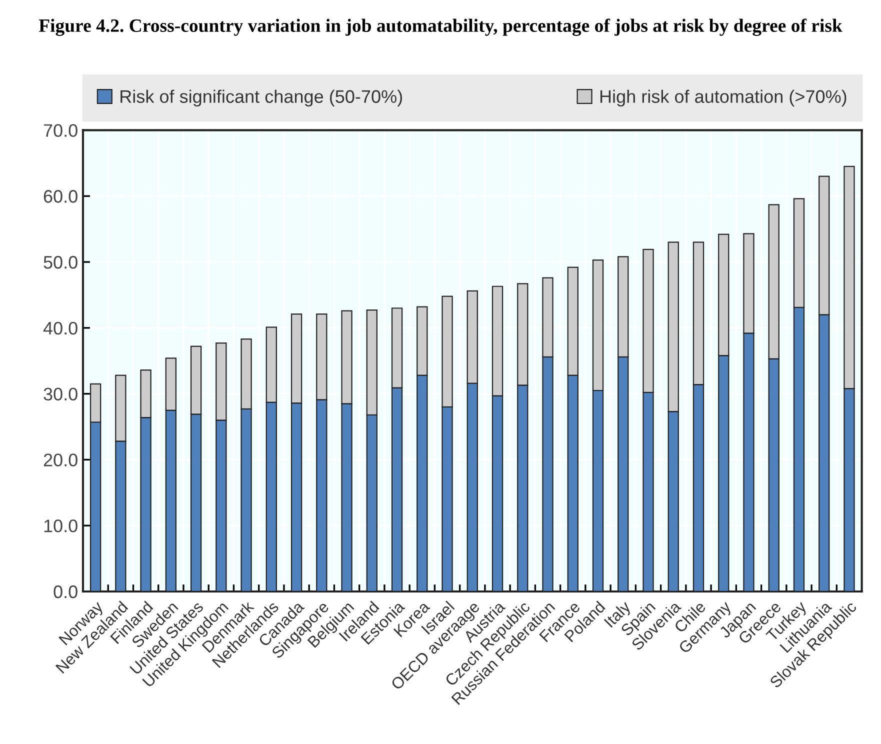 The width and height of the screenshot is (881, 744). What do you see at coordinates (66, 591) in the screenshot?
I see `y-tick-label: 0.0` at bounding box center [66, 591].